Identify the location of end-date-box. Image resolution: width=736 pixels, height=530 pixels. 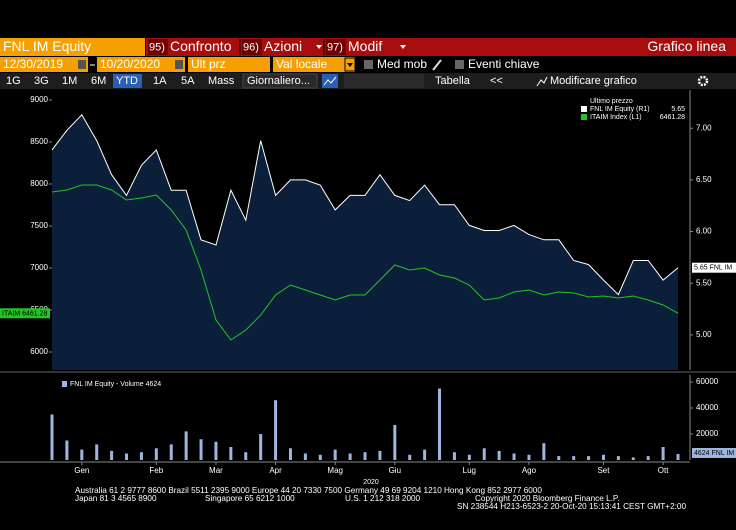
(141, 64).